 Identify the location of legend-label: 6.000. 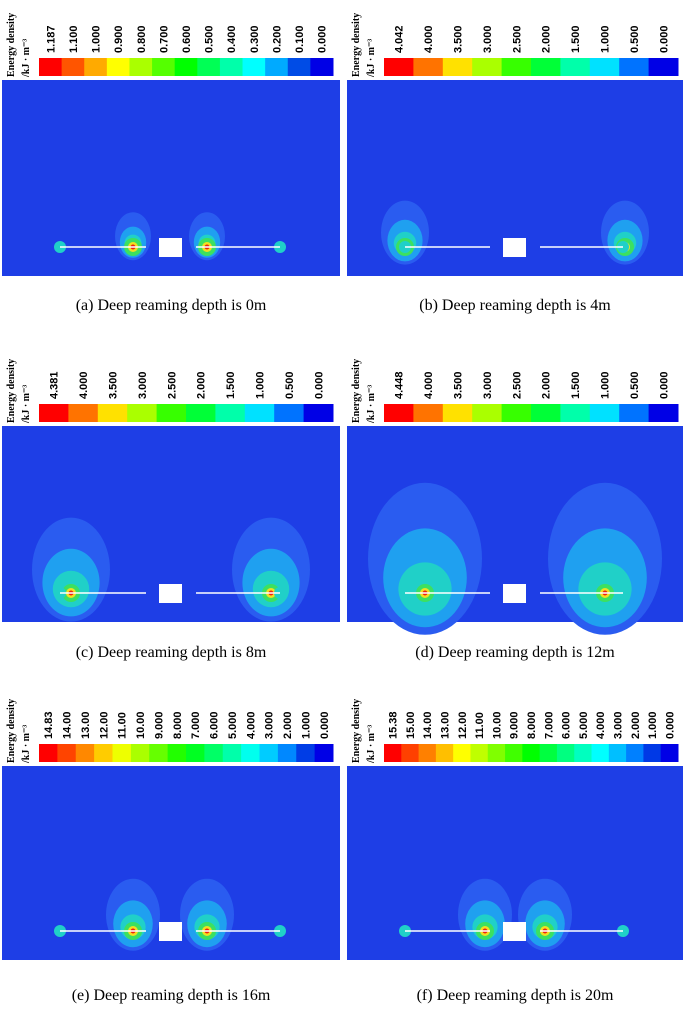
(567, 725).